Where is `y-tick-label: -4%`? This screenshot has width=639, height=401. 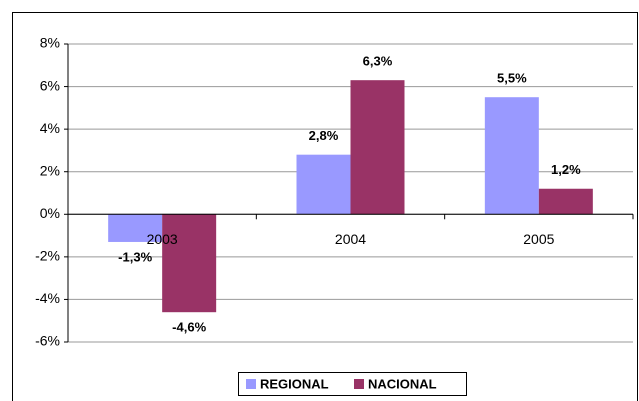 y-tick-label: -4% is located at coordinates (47, 298).